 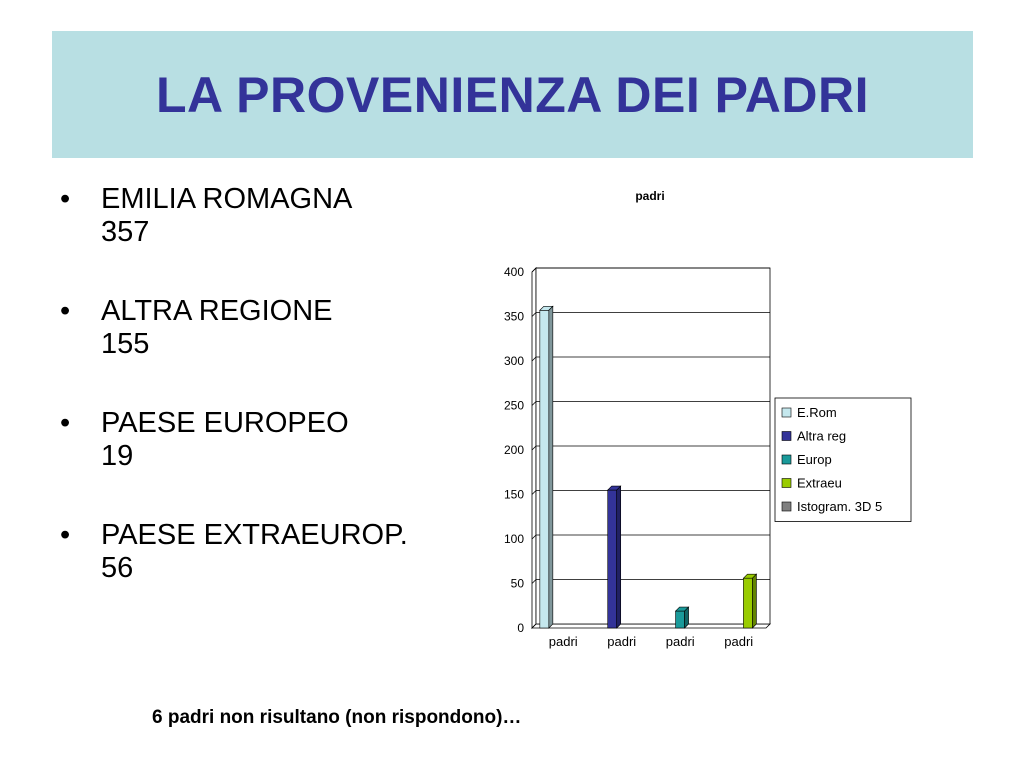 I want to click on plot-floor, so click(x=651, y=626).